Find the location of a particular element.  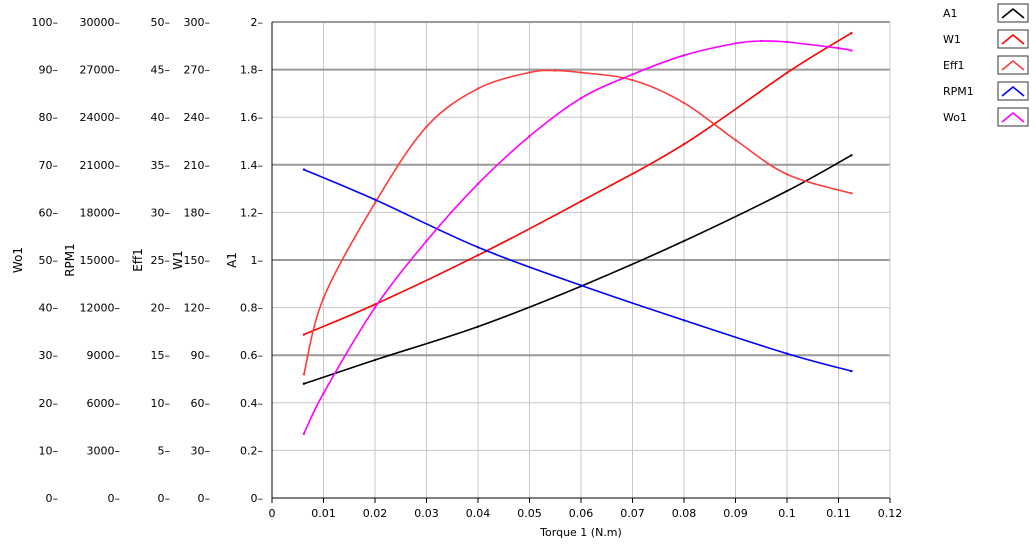

y-tick-label-wo1: 30– is located at coordinates (49, 355).